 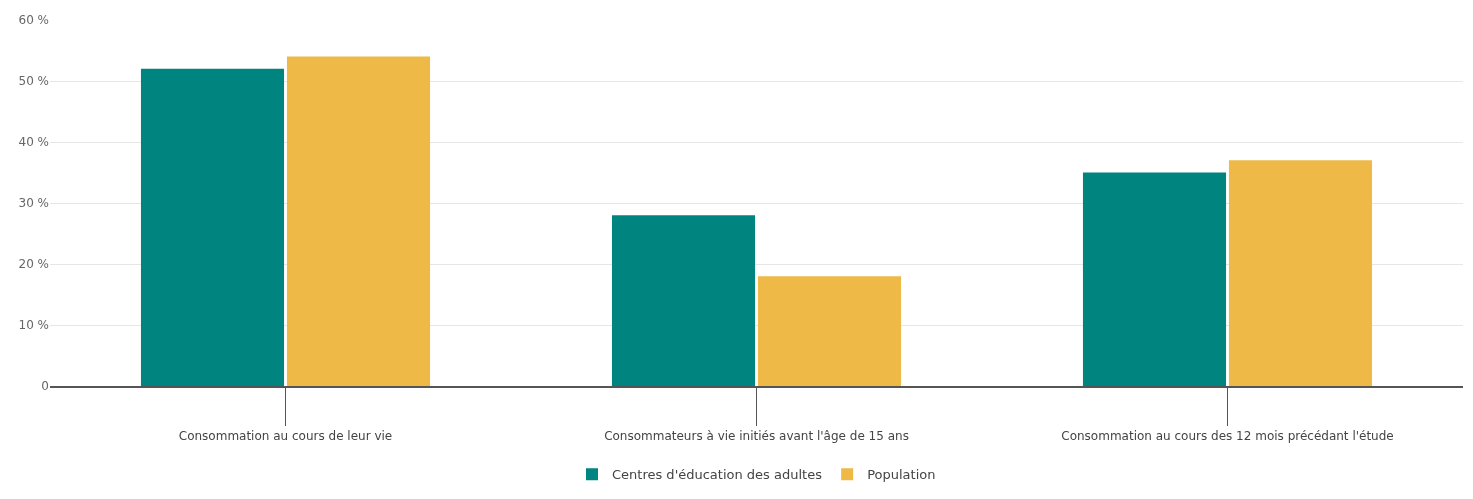 What do you see at coordinates (901, 475) in the screenshot?
I see `legend-label: Population` at bounding box center [901, 475].